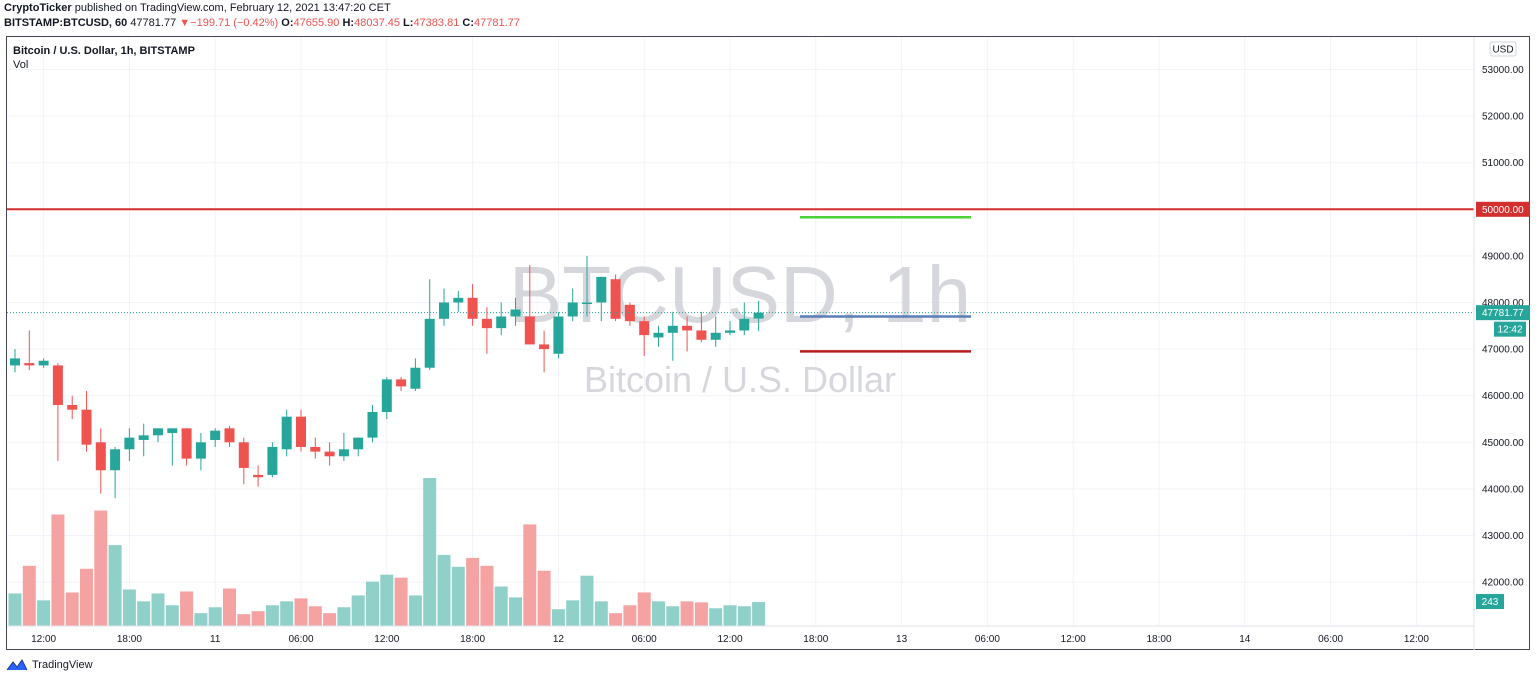 This screenshot has width=1536, height=681. Describe the element at coordinates (234, 23) in the screenshot. I see `price-change: −199.71 (−0.42%)` at that location.